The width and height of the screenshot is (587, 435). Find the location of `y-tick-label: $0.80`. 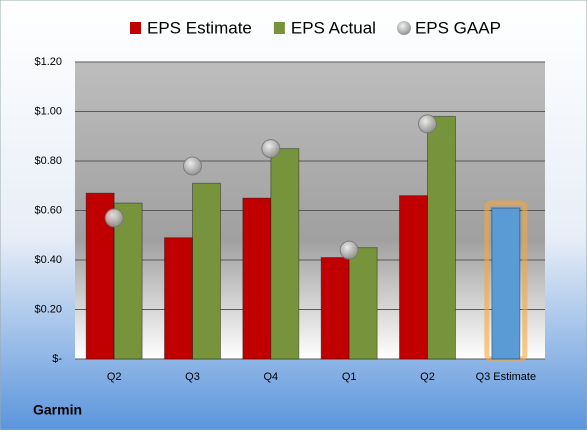

y-tick-label: $0.80 is located at coordinates (48, 161).